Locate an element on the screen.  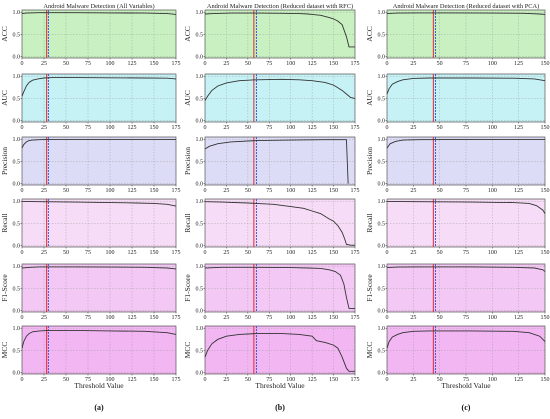
y-axis-label: Recall is located at coordinates (369, 222).